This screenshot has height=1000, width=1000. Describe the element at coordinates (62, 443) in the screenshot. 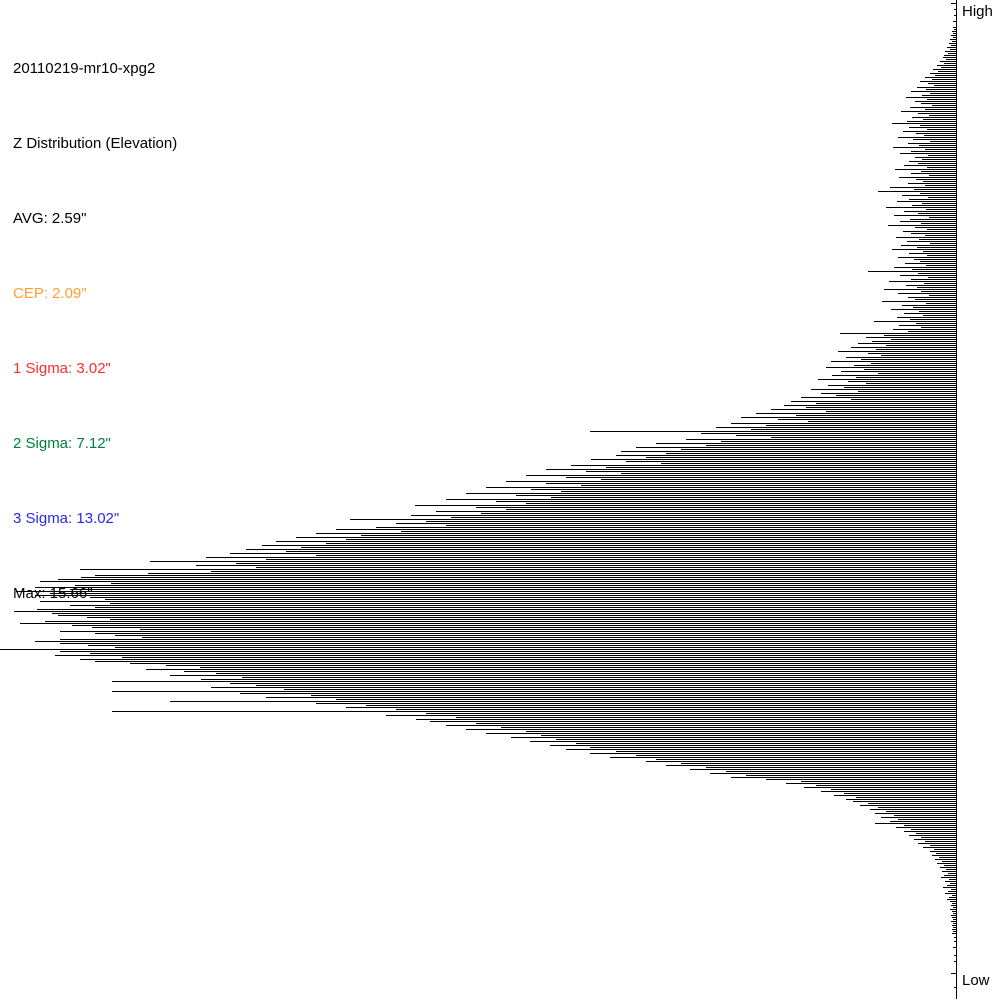

I see `stat-2sigma: 2 Sigma: 7.12"` at that location.